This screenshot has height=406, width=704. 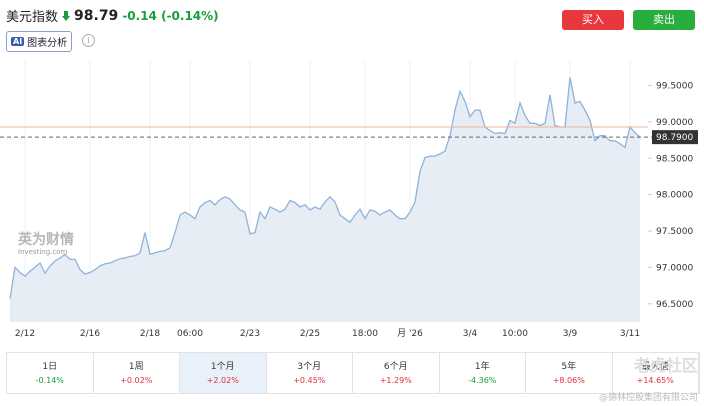 What do you see at coordinates (190, 334) in the screenshot?
I see `x-tick-label: 06:00` at bounding box center [190, 334].